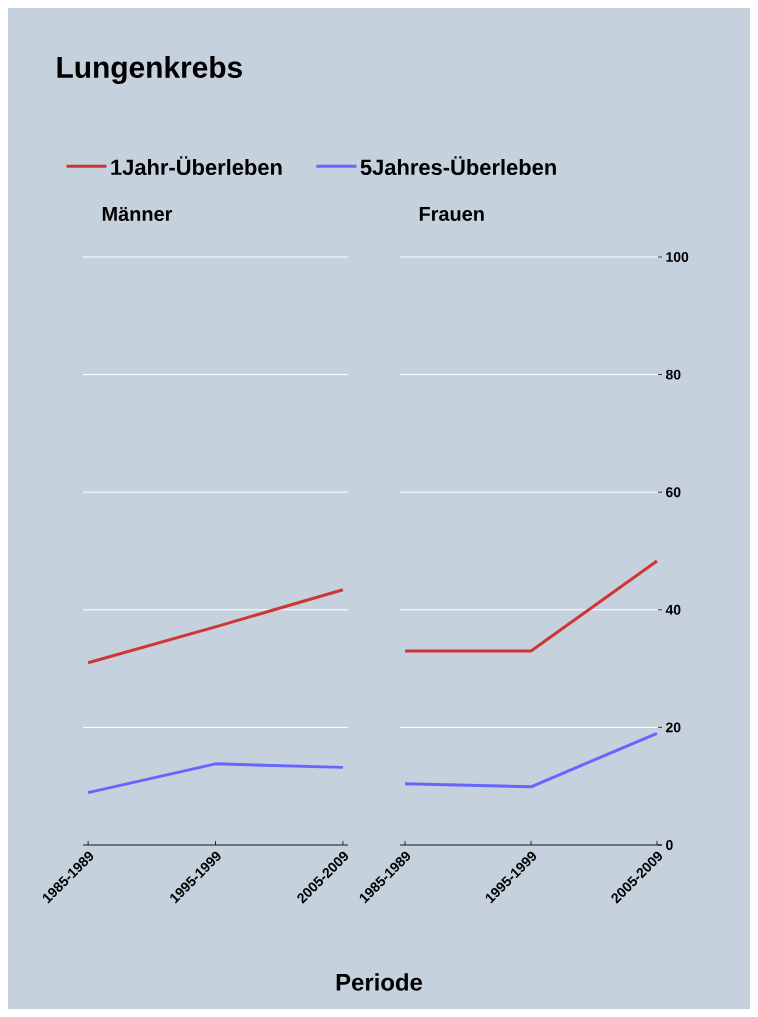 The height and width of the screenshot is (1017, 758). Describe the element at coordinates (137, 214) in the screenshot. I see `chart-subtitle: Männer` at that location.